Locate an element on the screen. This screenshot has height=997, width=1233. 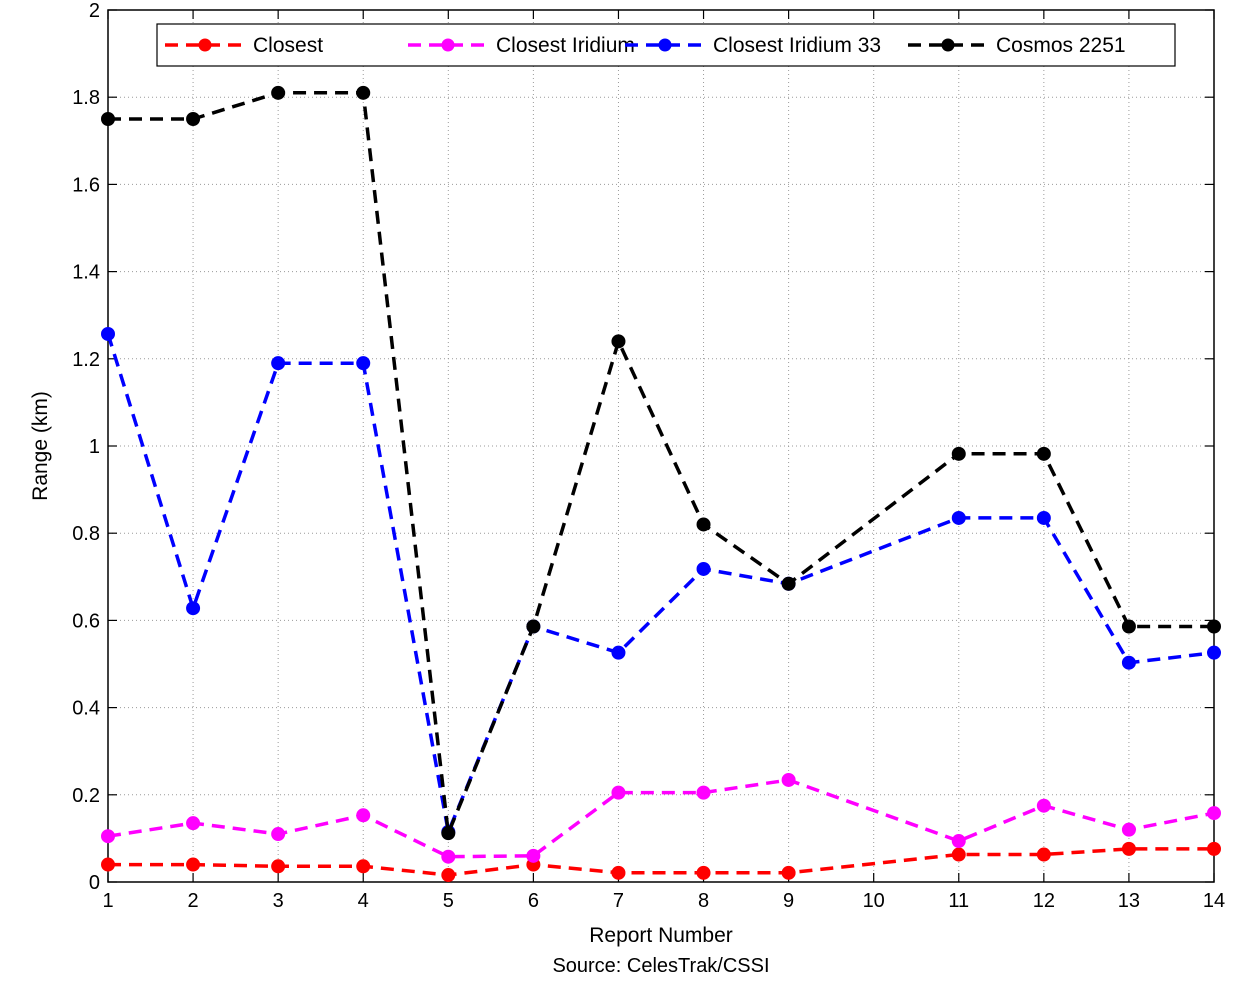
y-tick-label: 0 is located at coordinates (94, 883).